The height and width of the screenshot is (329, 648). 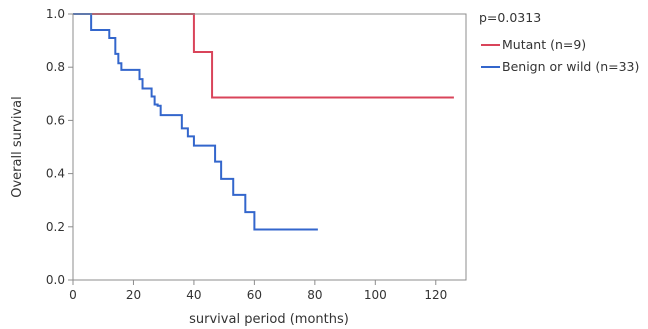 What do you see at coordinates (193, 295) in the screenshot?
I see `x-tick-label: 40` at bounding box center [193, 295].